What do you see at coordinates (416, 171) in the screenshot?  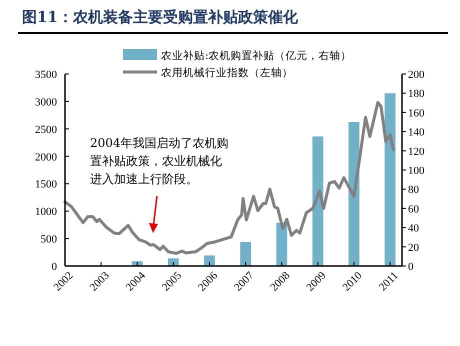 I see `y2-tick-label: 100` at bounding box center [416, 171].